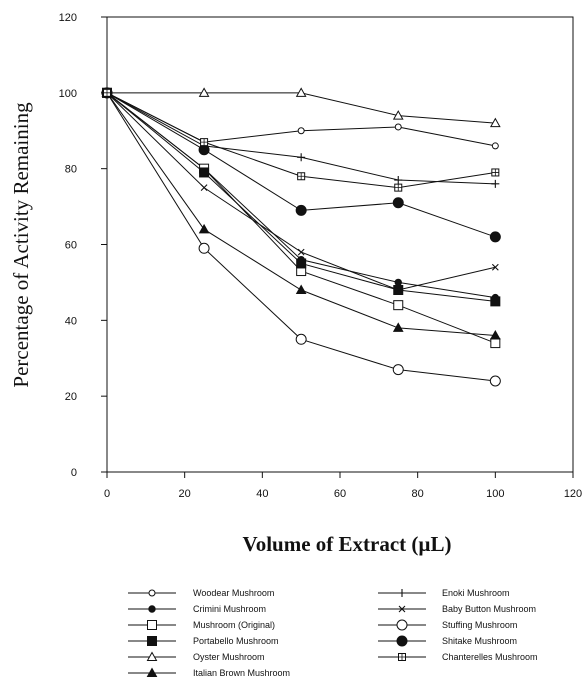 Image resolution: width=588 pixels, height=696 pixels. Describe the element at coordinates (83, 245) in the screenshot. I see `y-axis-ticks: 0 20 40 60 80 100 120` at that location.